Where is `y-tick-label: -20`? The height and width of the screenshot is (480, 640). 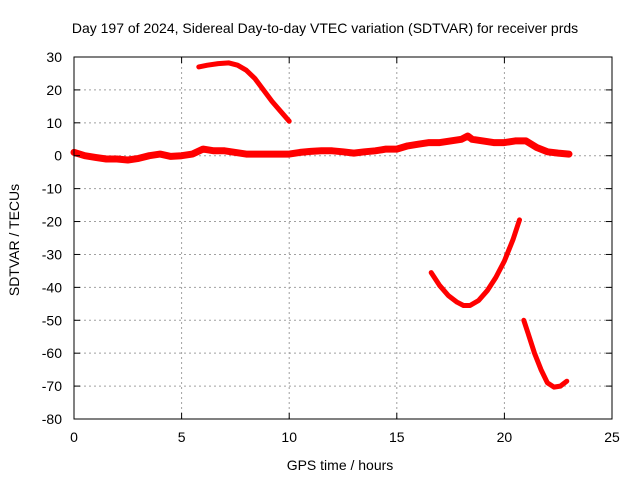
y-tick-label: -20 is located at coordinates (52, 222).